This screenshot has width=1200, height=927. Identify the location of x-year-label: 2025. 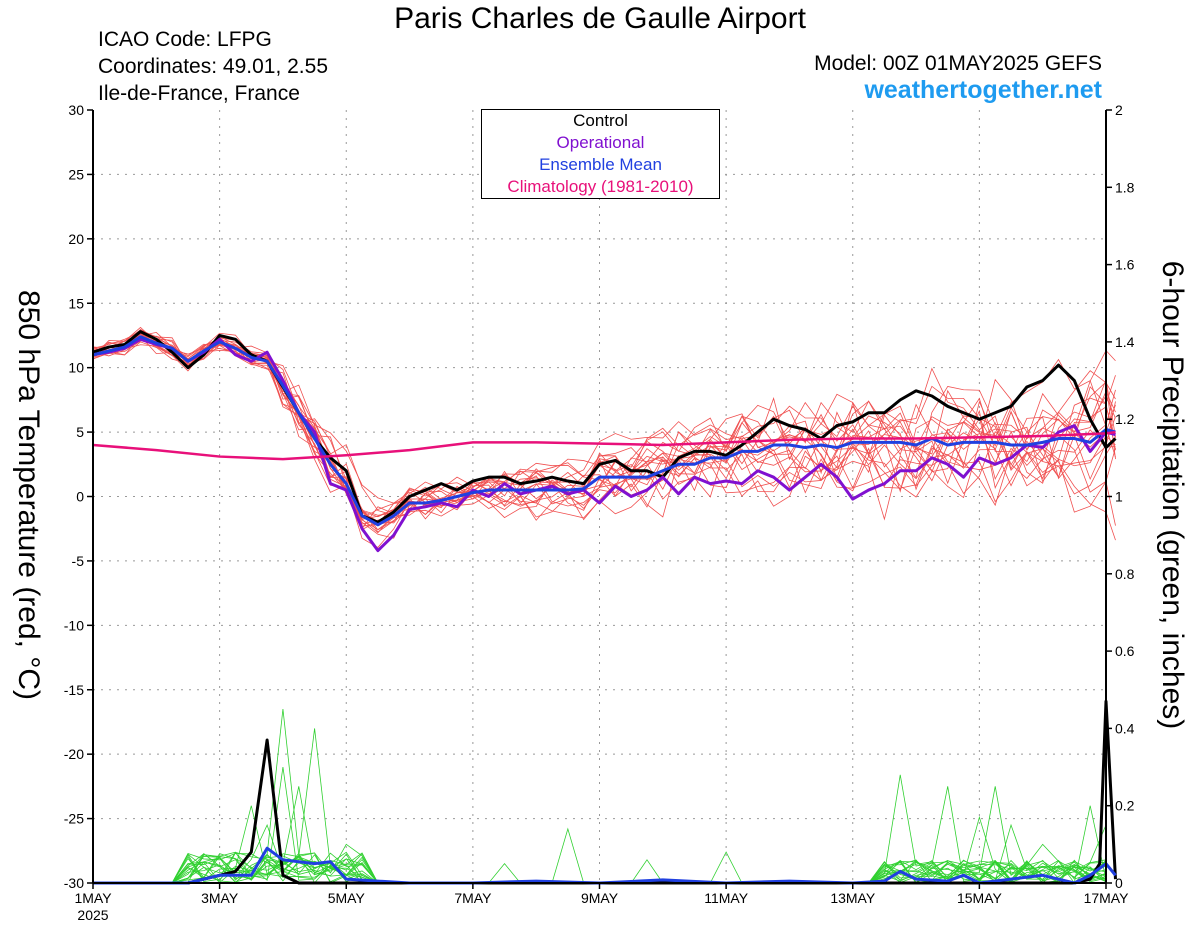
(92, 915).